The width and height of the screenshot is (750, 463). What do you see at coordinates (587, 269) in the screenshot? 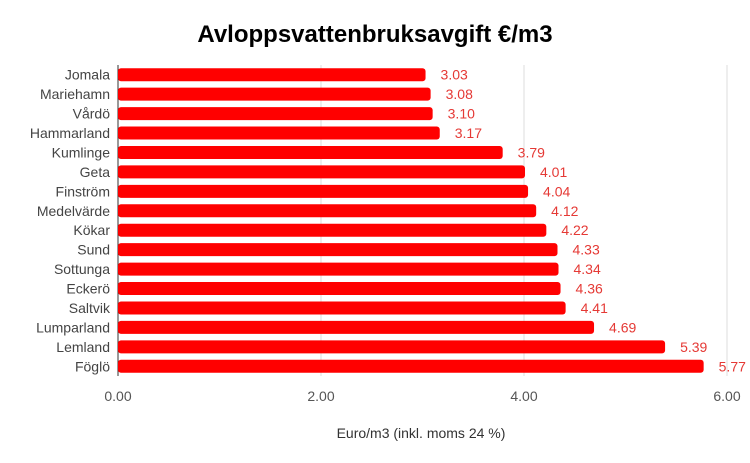
I see `data-label: 4.34` at bounding box center [587, 269].